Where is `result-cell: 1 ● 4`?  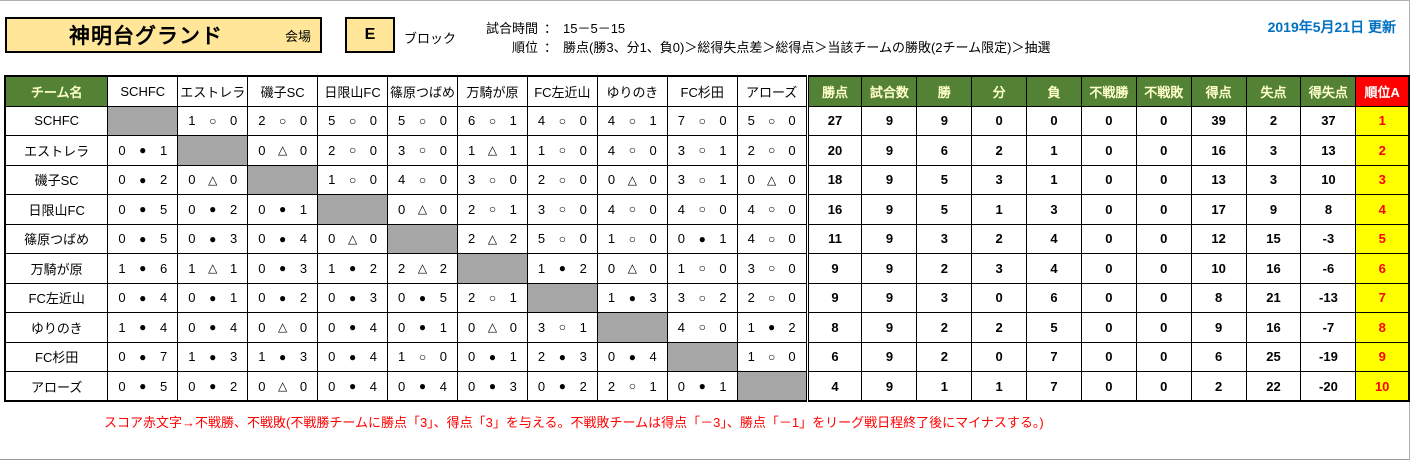 result-cell: 1 ● 4 is located at coordinates (143, 327).